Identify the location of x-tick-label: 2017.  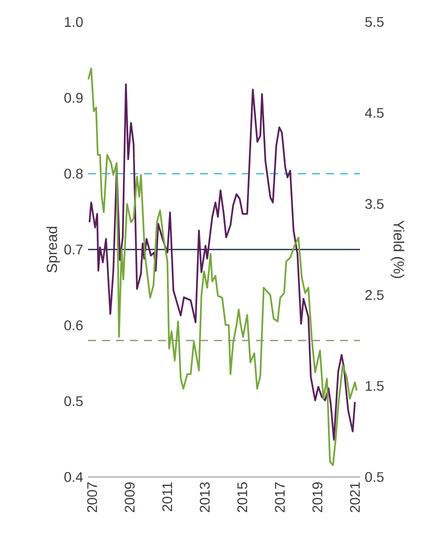
(279, 497).